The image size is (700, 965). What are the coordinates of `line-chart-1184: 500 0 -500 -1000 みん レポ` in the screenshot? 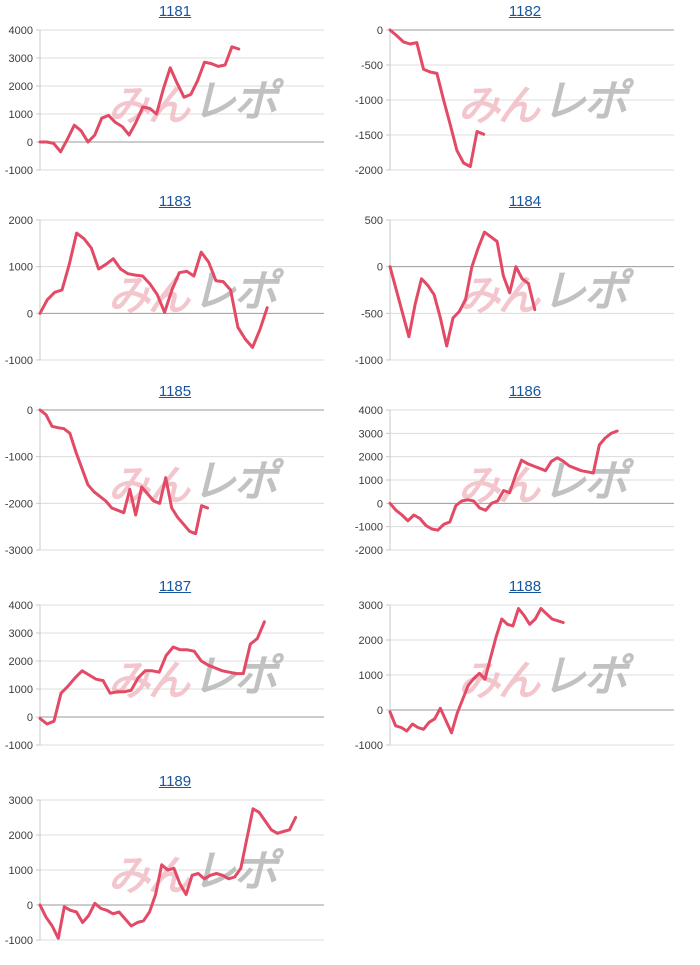 It's located at (514, 291).